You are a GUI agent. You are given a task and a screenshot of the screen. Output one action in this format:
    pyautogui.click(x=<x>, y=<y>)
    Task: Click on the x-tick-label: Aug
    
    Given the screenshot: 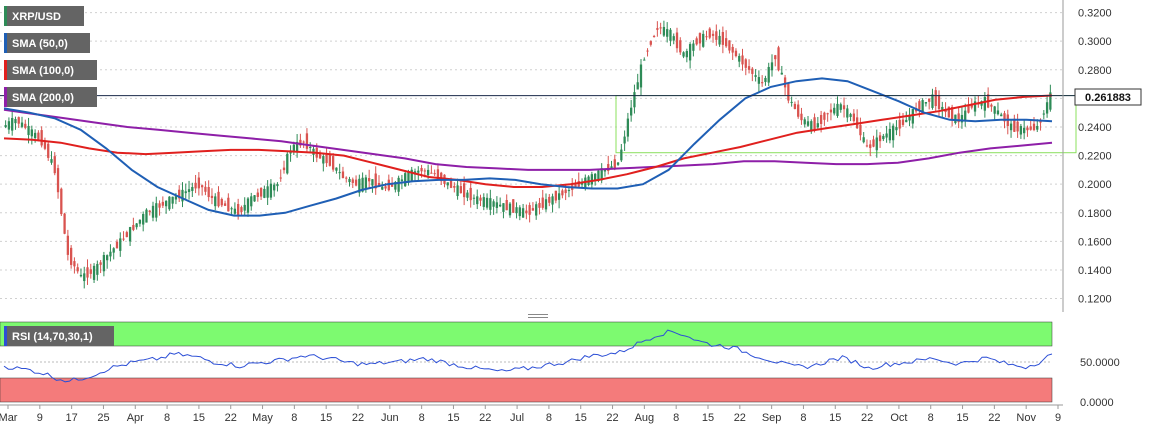 What is the action you would take?
    pyautogui.click(x=645, y=418)
    